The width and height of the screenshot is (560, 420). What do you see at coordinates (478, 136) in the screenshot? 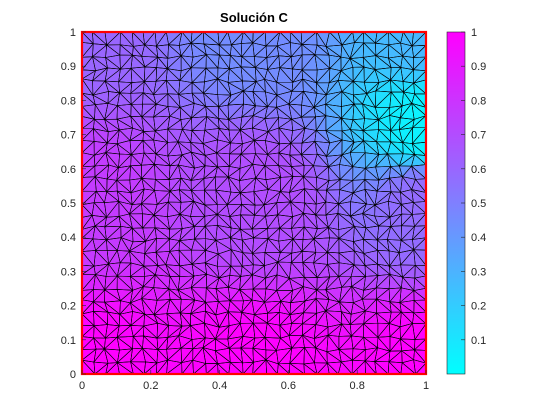
I see `colorbar-tick-label: 0.7` at bounding box center [478, 136].